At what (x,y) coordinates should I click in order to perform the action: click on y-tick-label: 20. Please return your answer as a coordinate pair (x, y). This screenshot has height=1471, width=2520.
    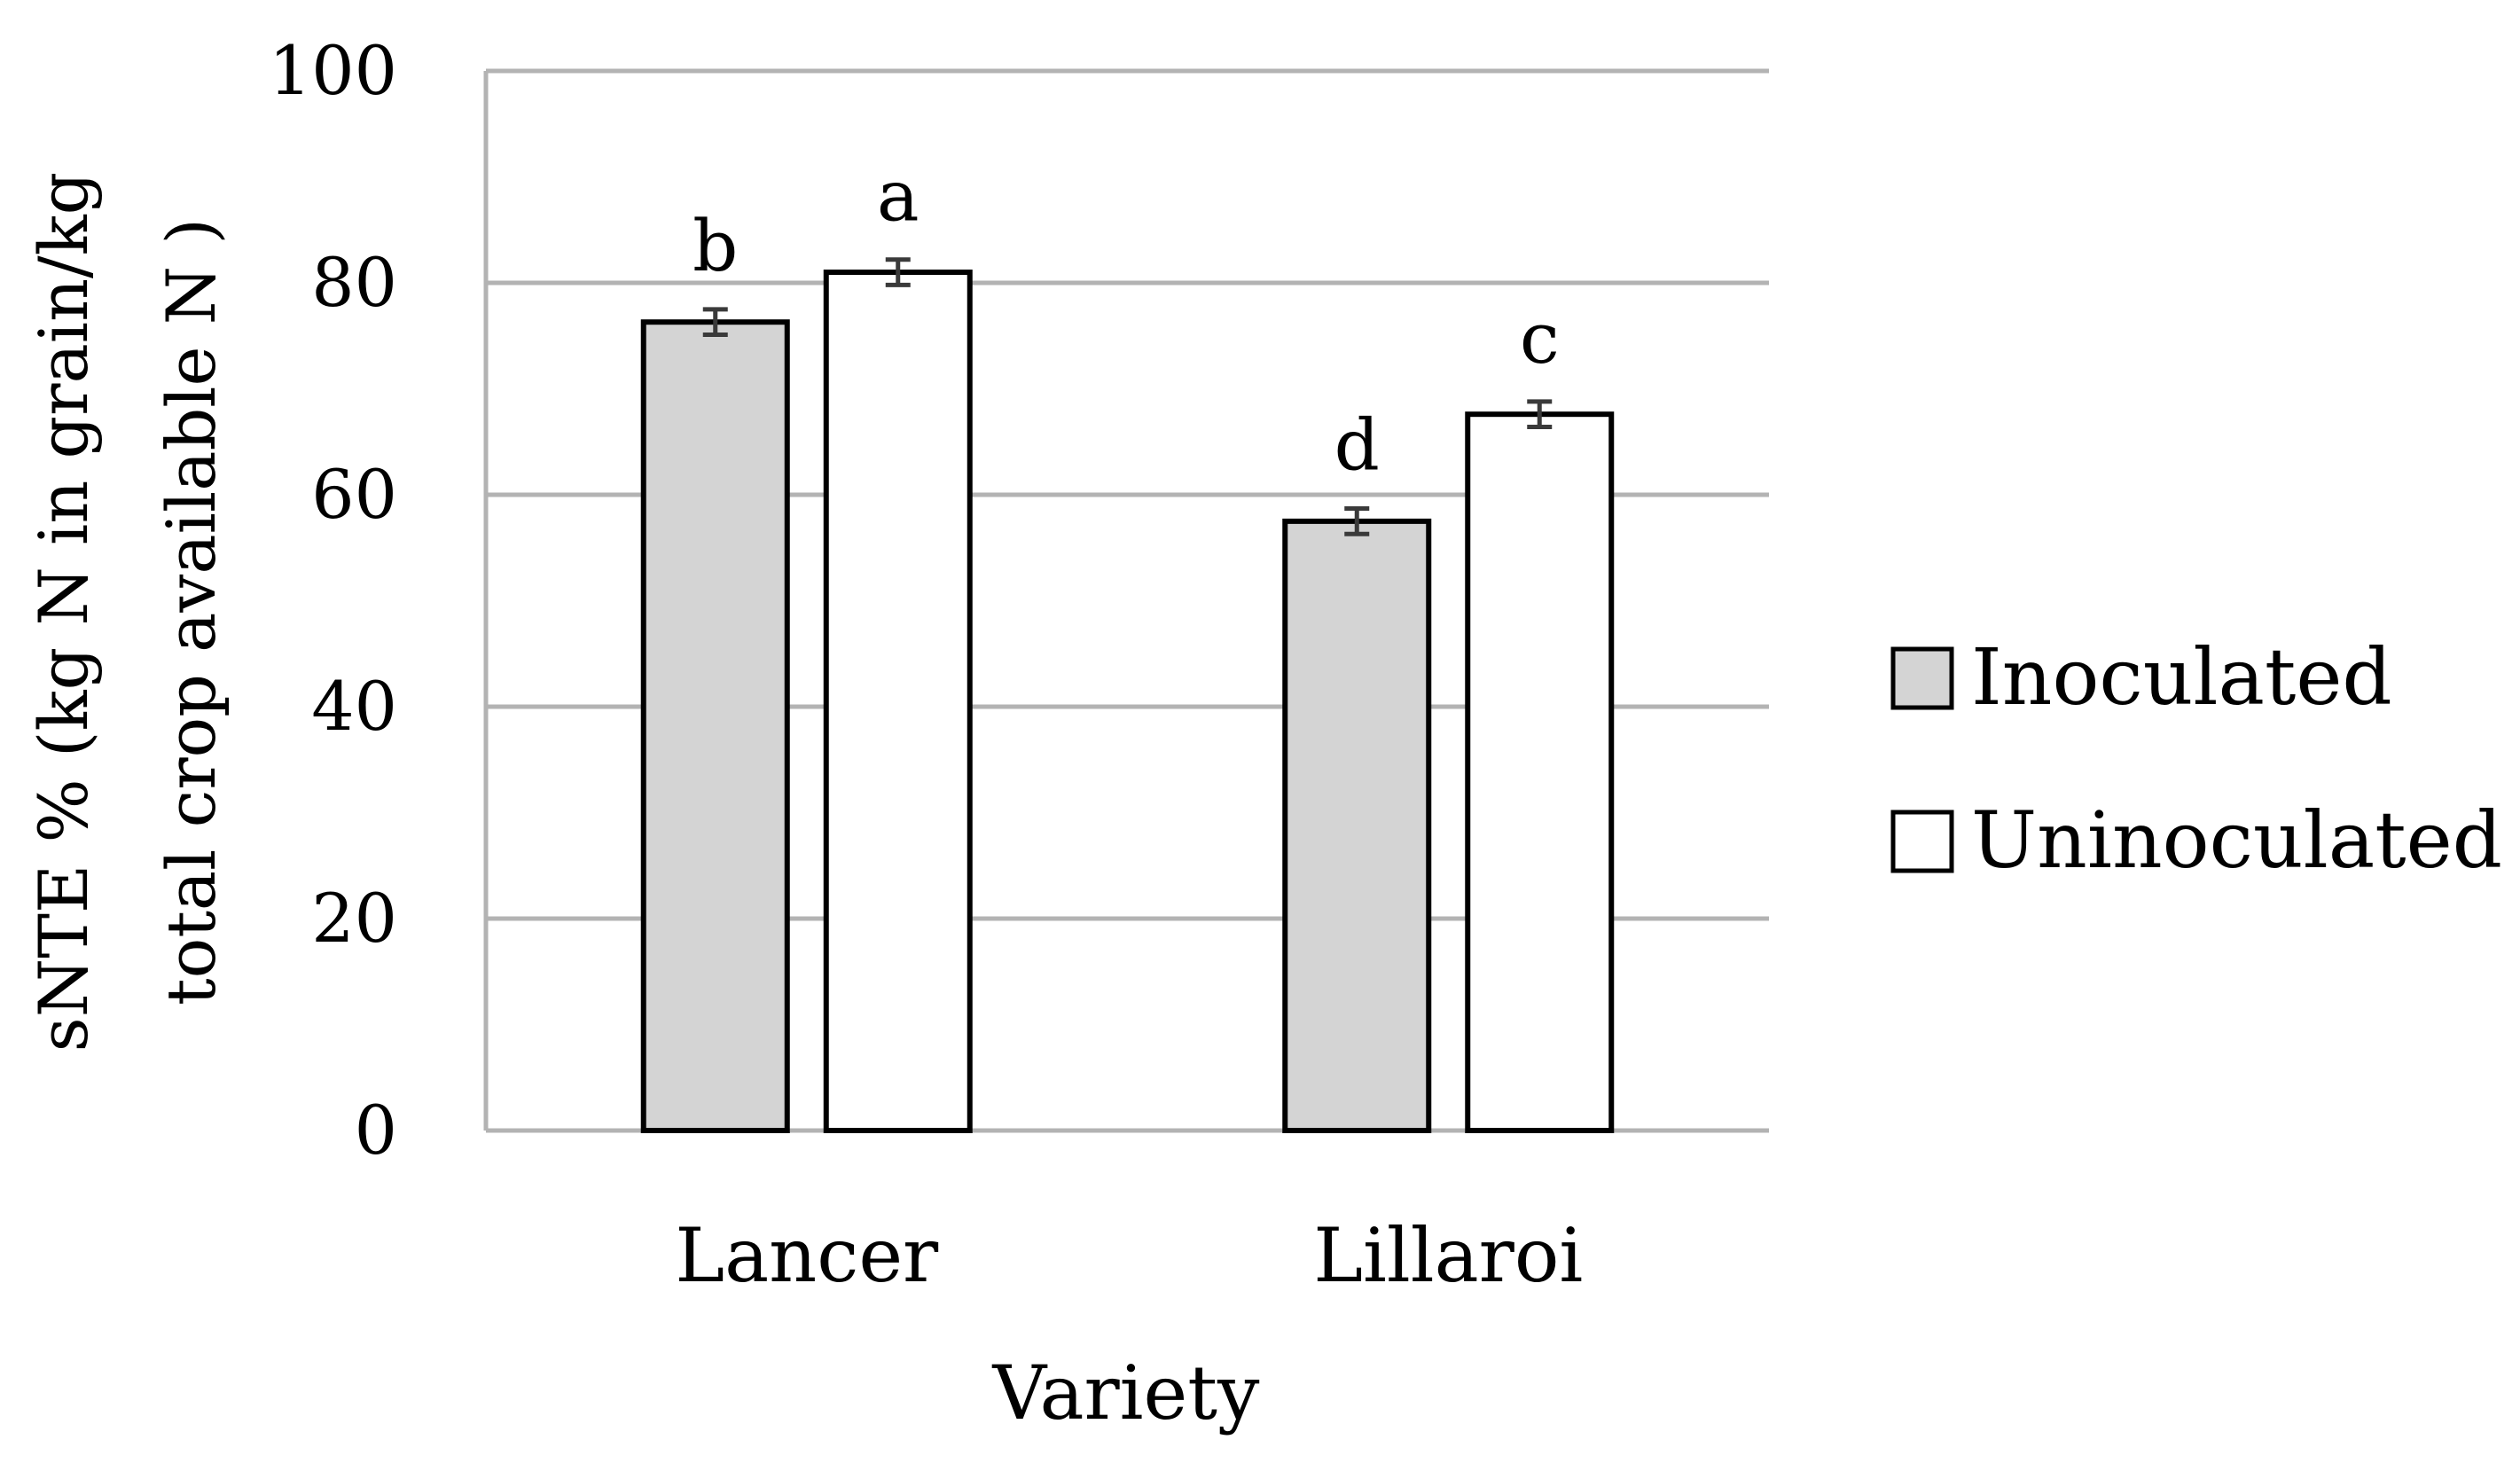
    Looking at the image, I should click on (354, 919).